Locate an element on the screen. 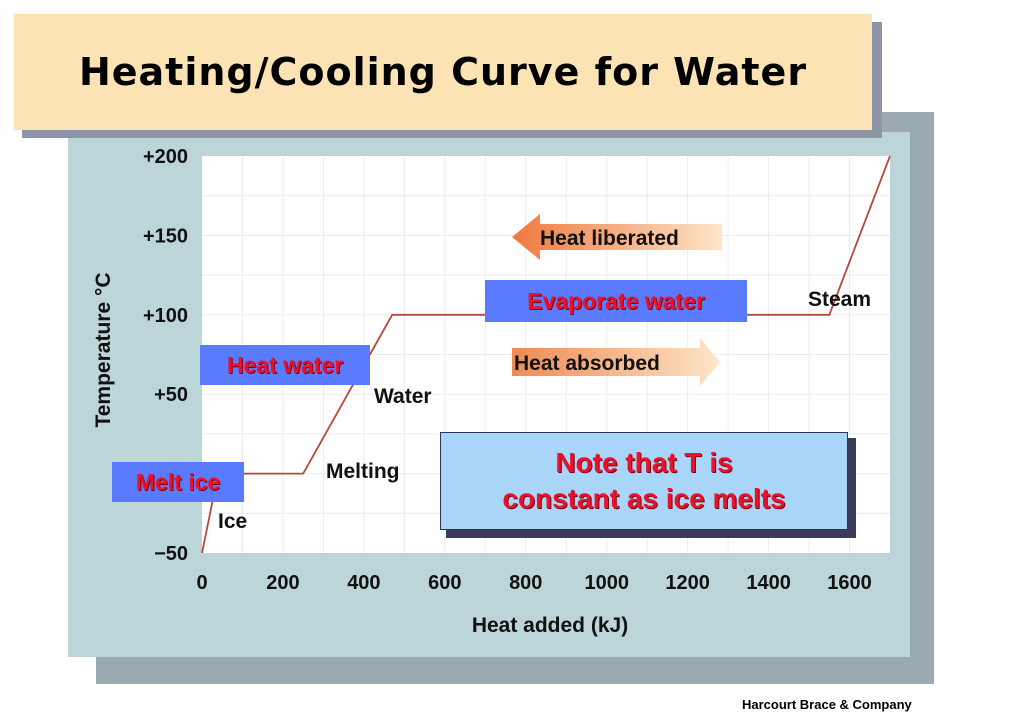  page-title: Heating/Cooling Curve for Water is located at coordinates (443, 72).